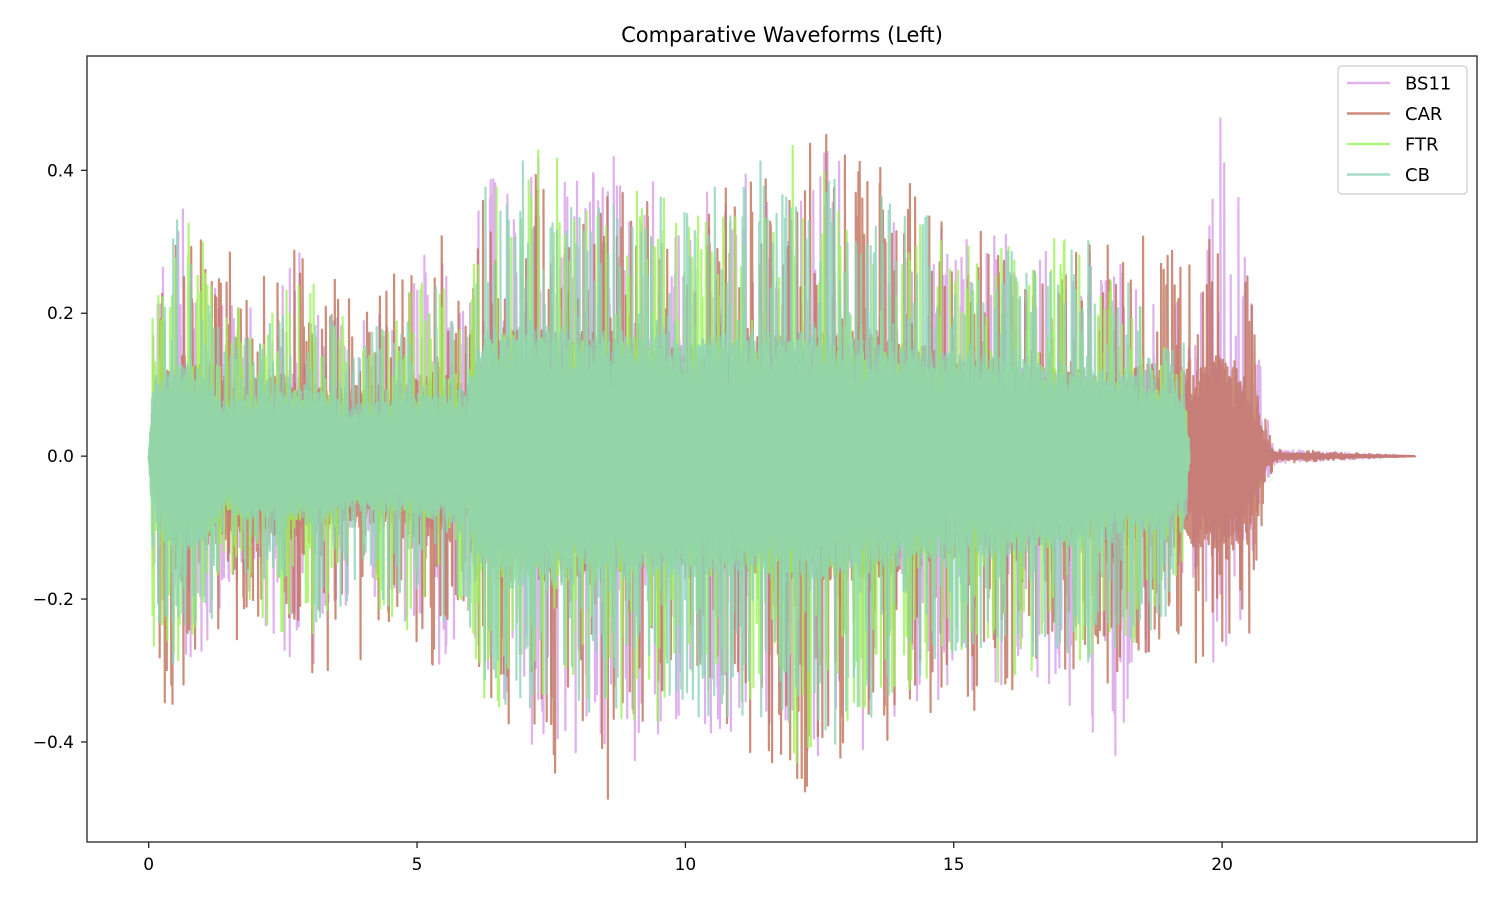  Describe the element at coordinates (686, 865) in the screenshot. I see `x-tick-label: 10` at that location.